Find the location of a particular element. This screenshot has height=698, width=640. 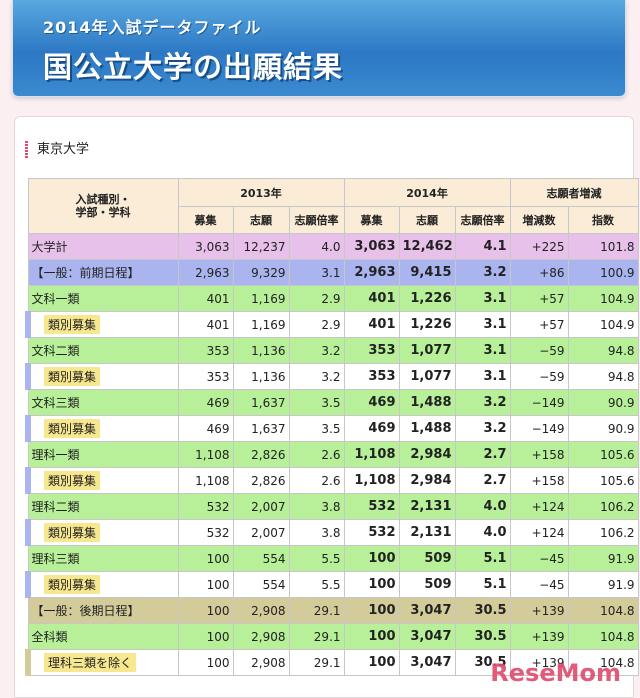

table-cell: 104.9 is located at coordinates (603, 298).